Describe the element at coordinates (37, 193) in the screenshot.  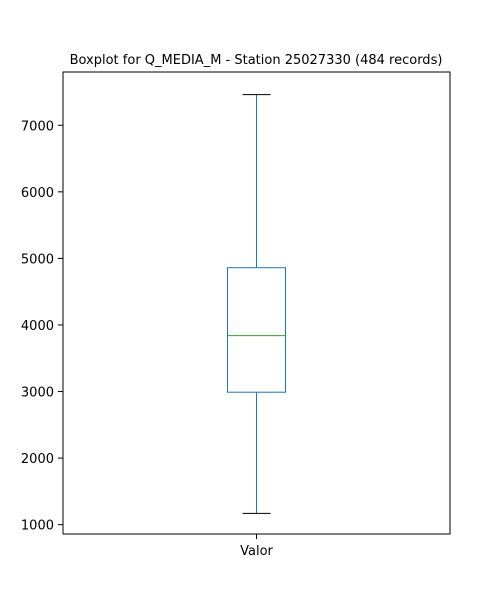
I see `y-tick-label: 6000` at that location.